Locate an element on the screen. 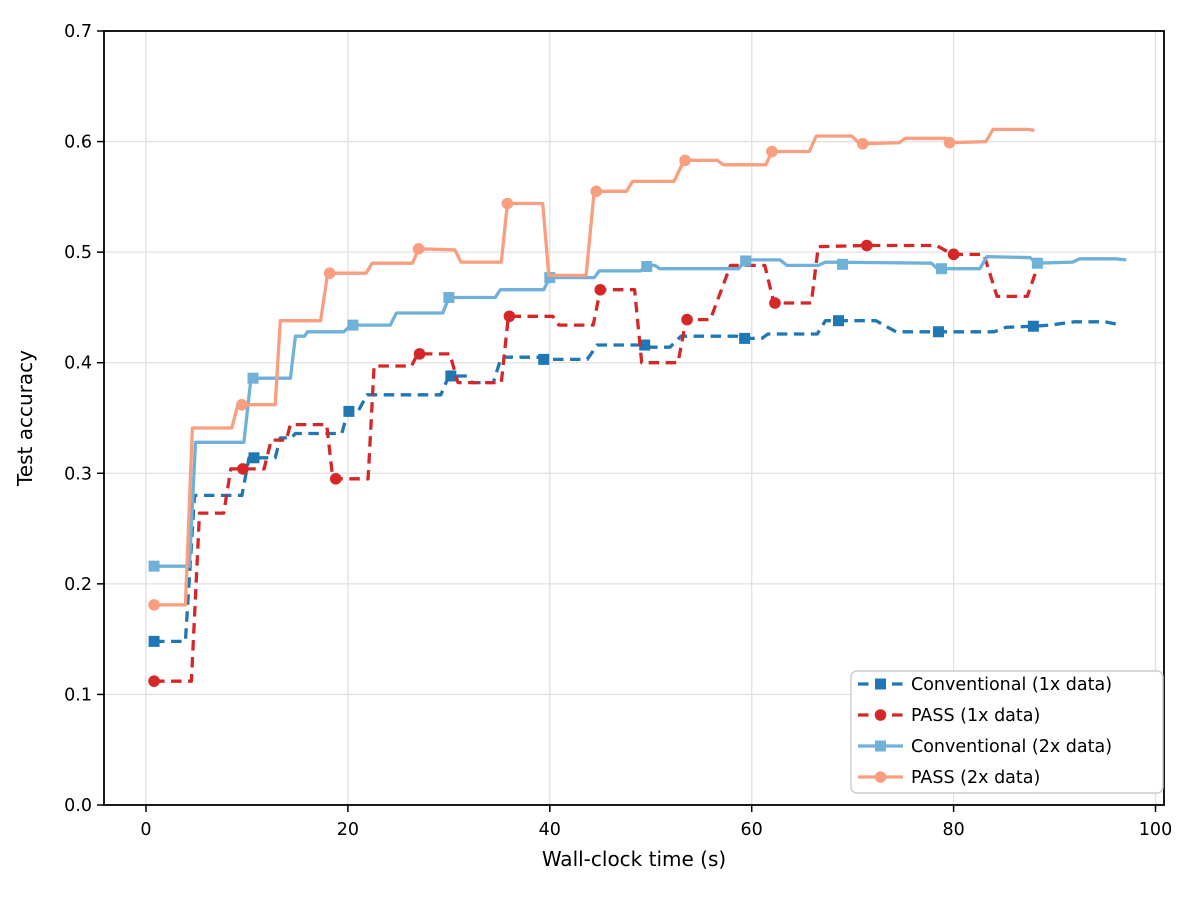  y-tick-label-0.2: 0.2 is located at coordinates (78, 585).